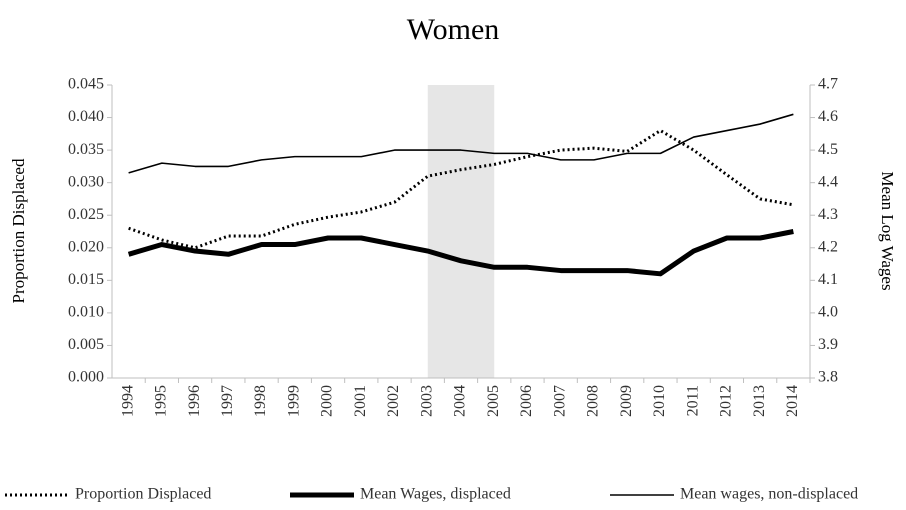  What do you see at coordinates (453, 29) in the screenshot?
I see `chart-title: Women` at bounding box center [453, 29].